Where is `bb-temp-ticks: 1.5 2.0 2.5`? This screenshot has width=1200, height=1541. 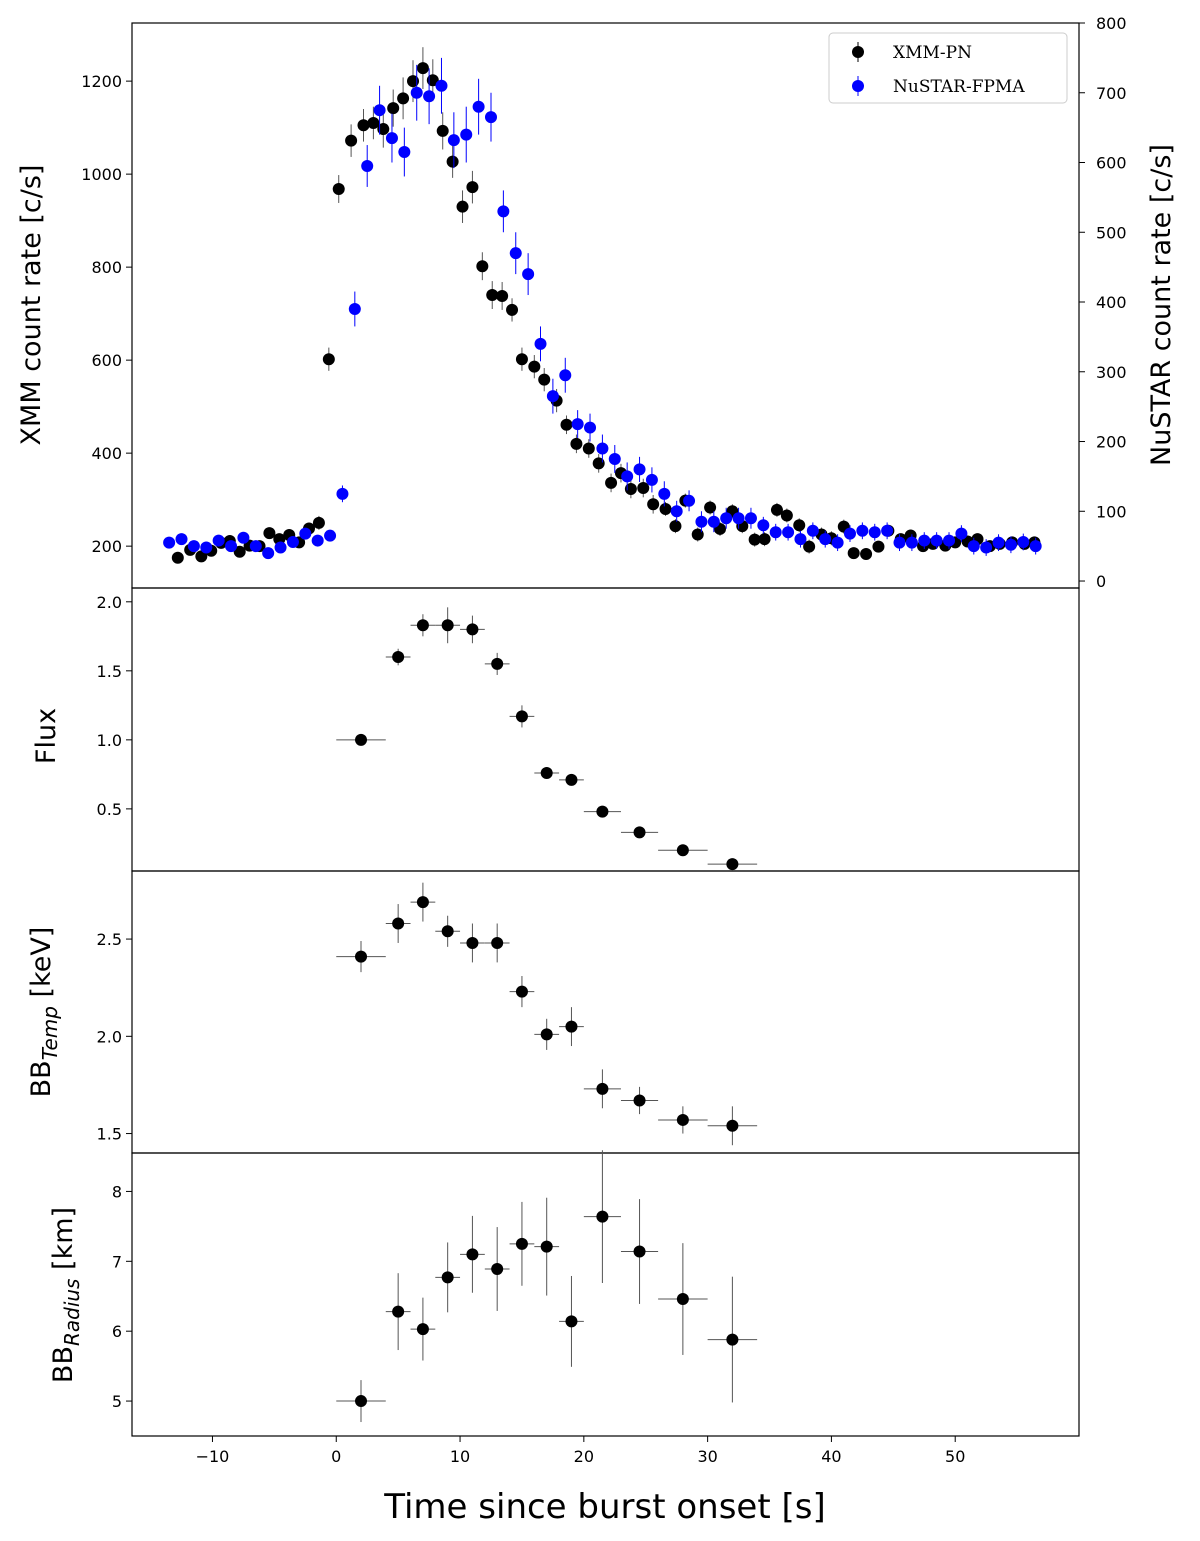
bb-temp-ticks: 1.5 2.0 2.5 is located at coordinates (114, 1037).